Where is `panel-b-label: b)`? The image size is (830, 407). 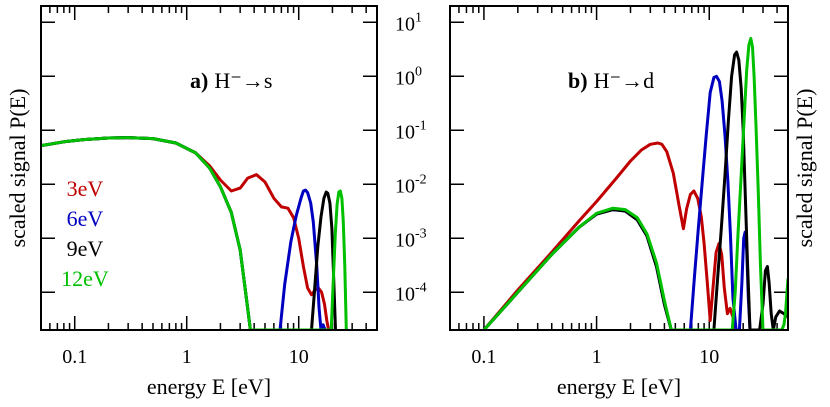
panel-b-label: b) is located at coordinates (578, 80).